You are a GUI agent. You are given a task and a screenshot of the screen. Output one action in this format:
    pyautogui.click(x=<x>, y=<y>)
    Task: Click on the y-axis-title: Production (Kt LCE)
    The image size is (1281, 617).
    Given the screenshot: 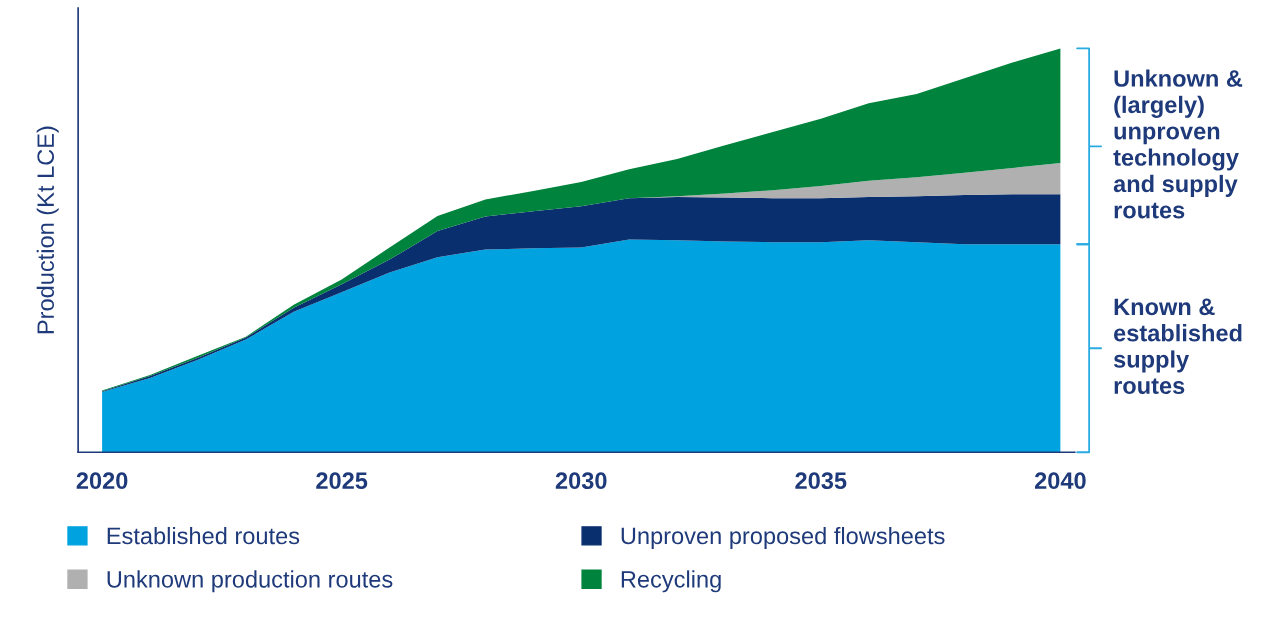 What is the action you would take?
    pyautogui.click(x=47, y=230)
    